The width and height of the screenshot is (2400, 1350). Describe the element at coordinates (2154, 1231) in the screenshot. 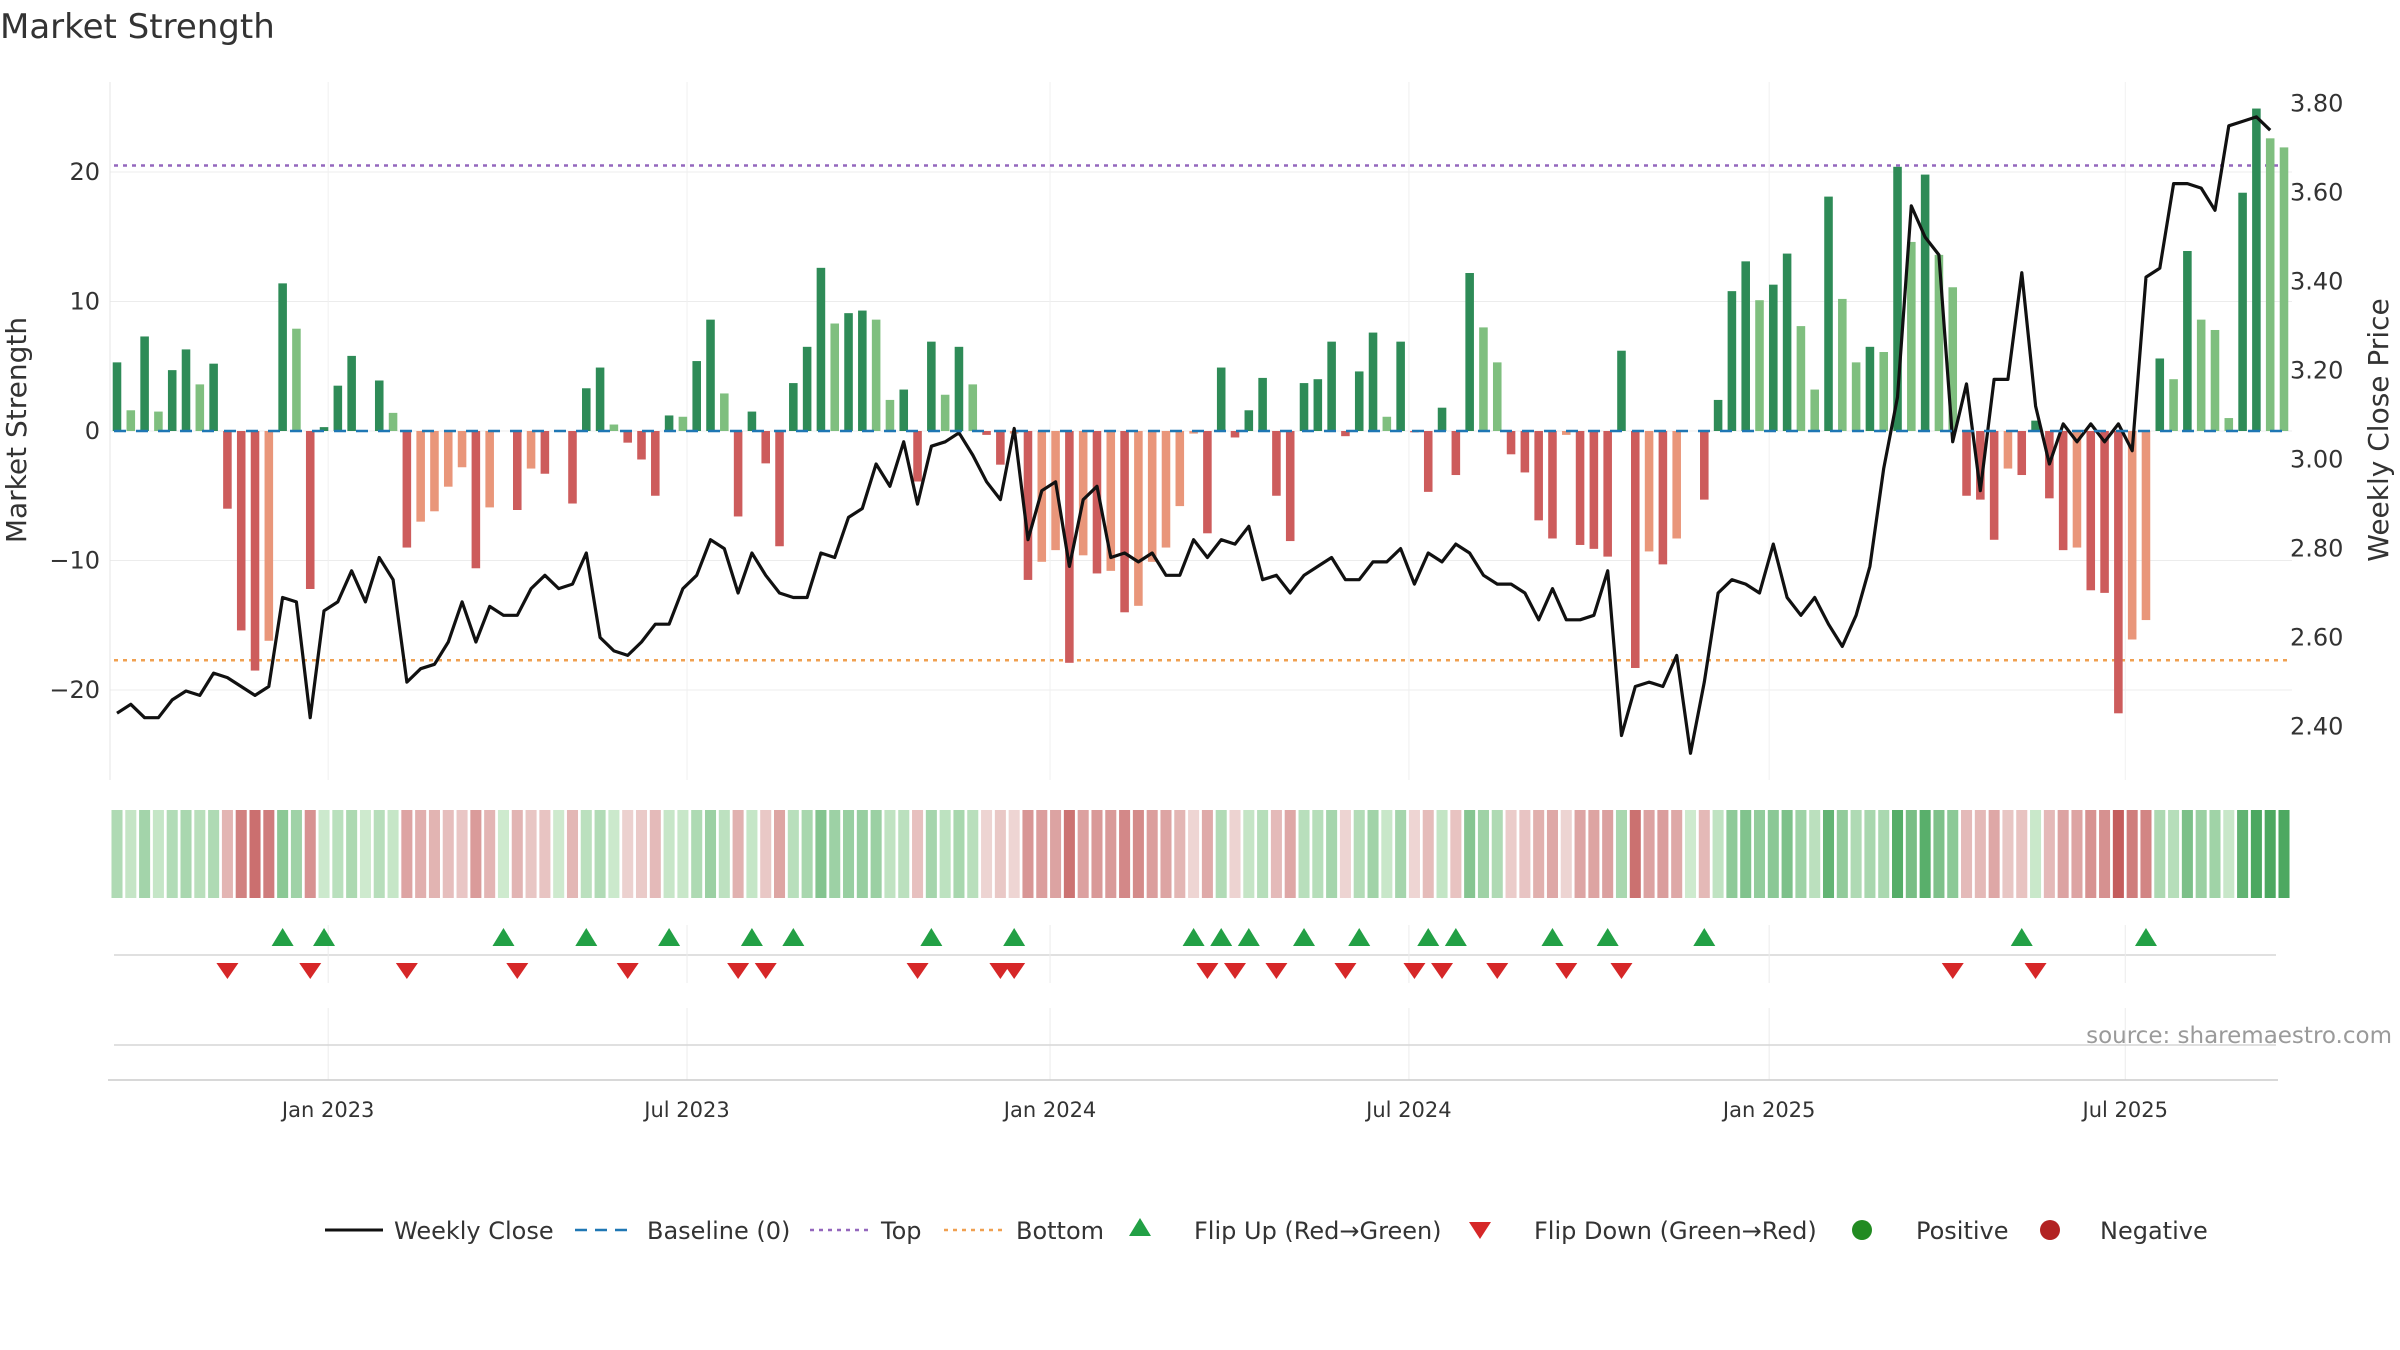

I see `legend-label: Negative` at that location.